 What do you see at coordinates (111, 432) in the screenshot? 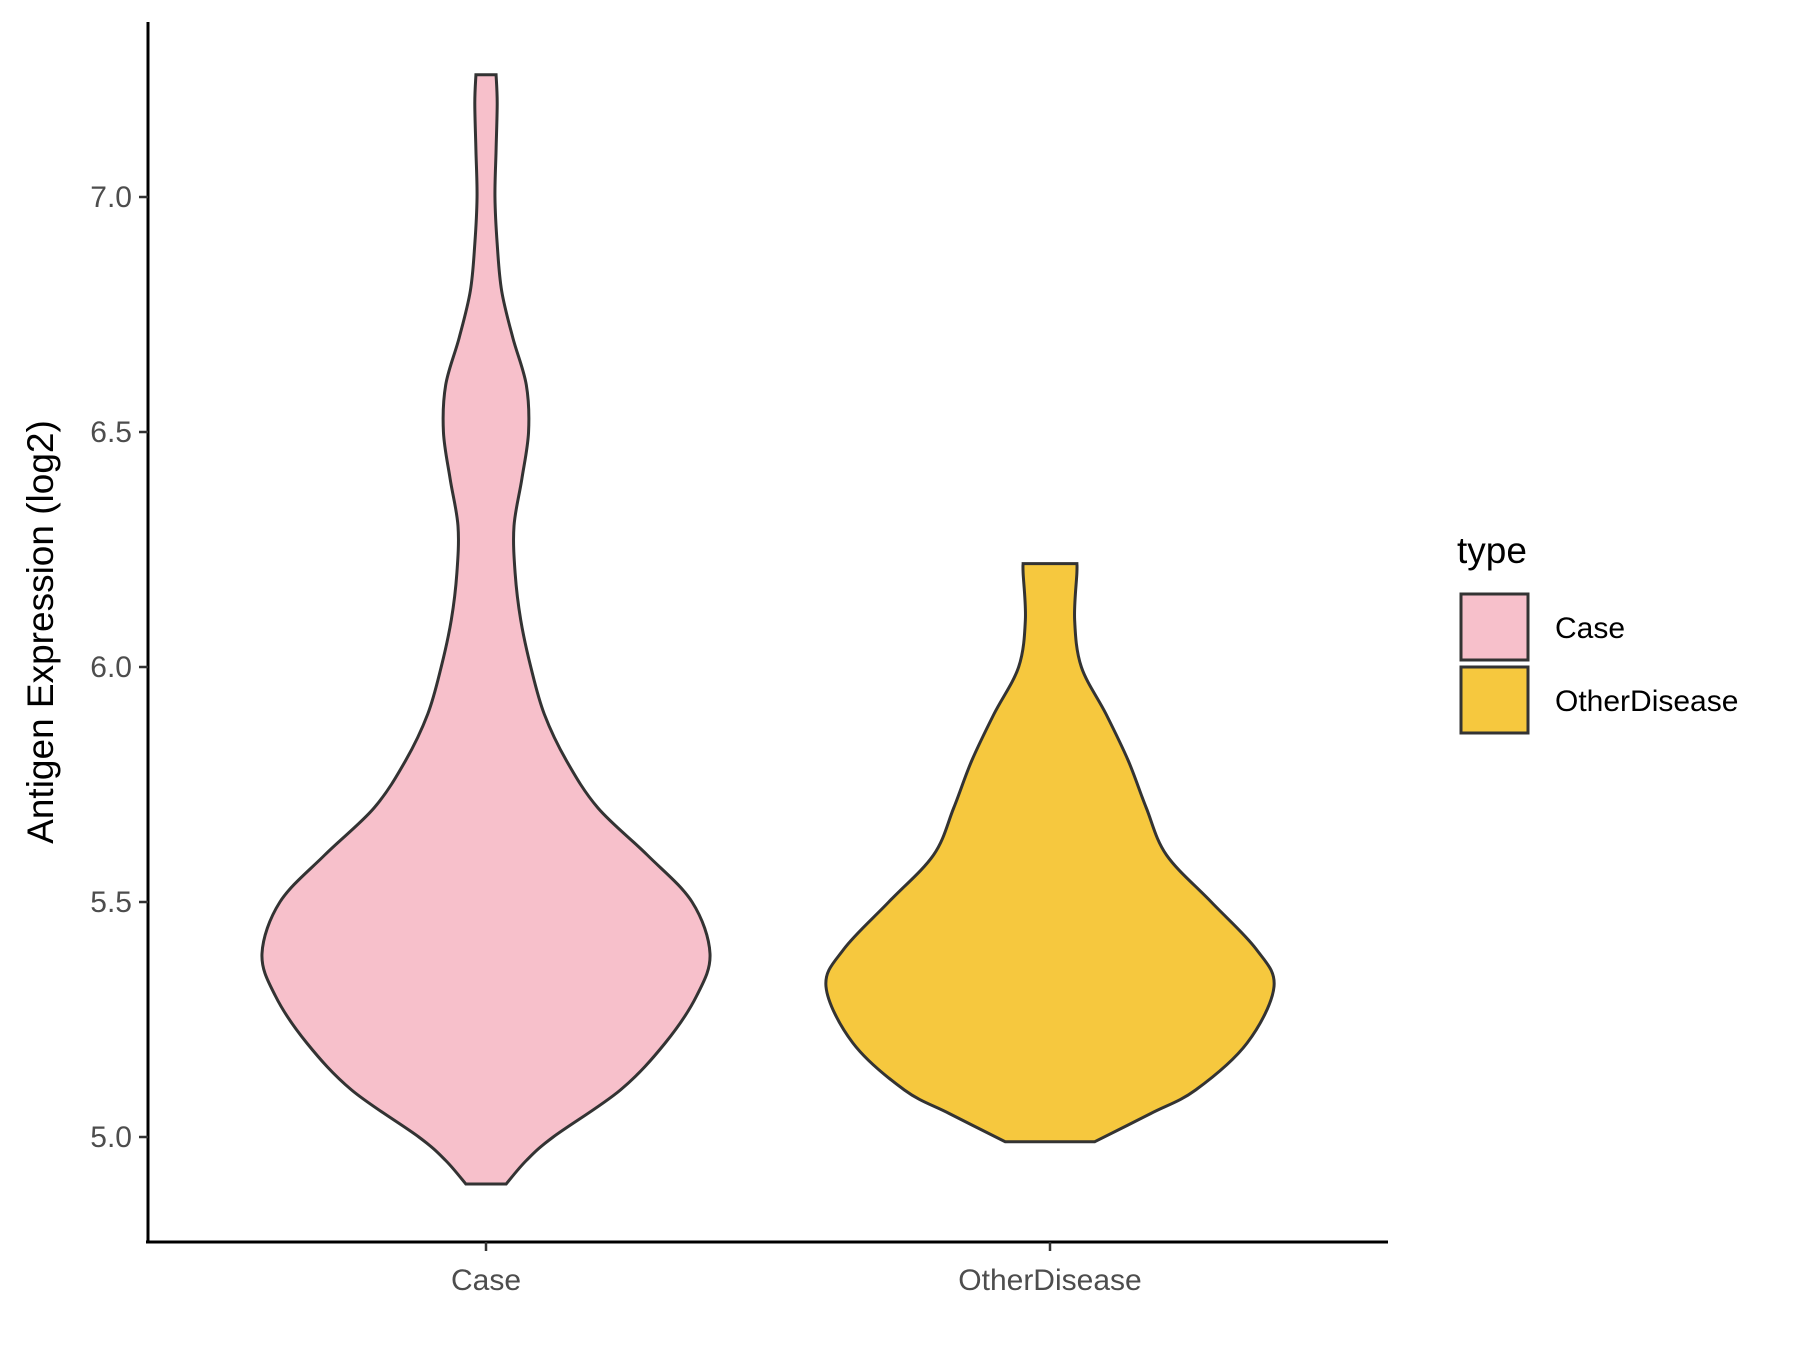
I see `y-tick-label: 6.5` at bounding box center [111, 432].